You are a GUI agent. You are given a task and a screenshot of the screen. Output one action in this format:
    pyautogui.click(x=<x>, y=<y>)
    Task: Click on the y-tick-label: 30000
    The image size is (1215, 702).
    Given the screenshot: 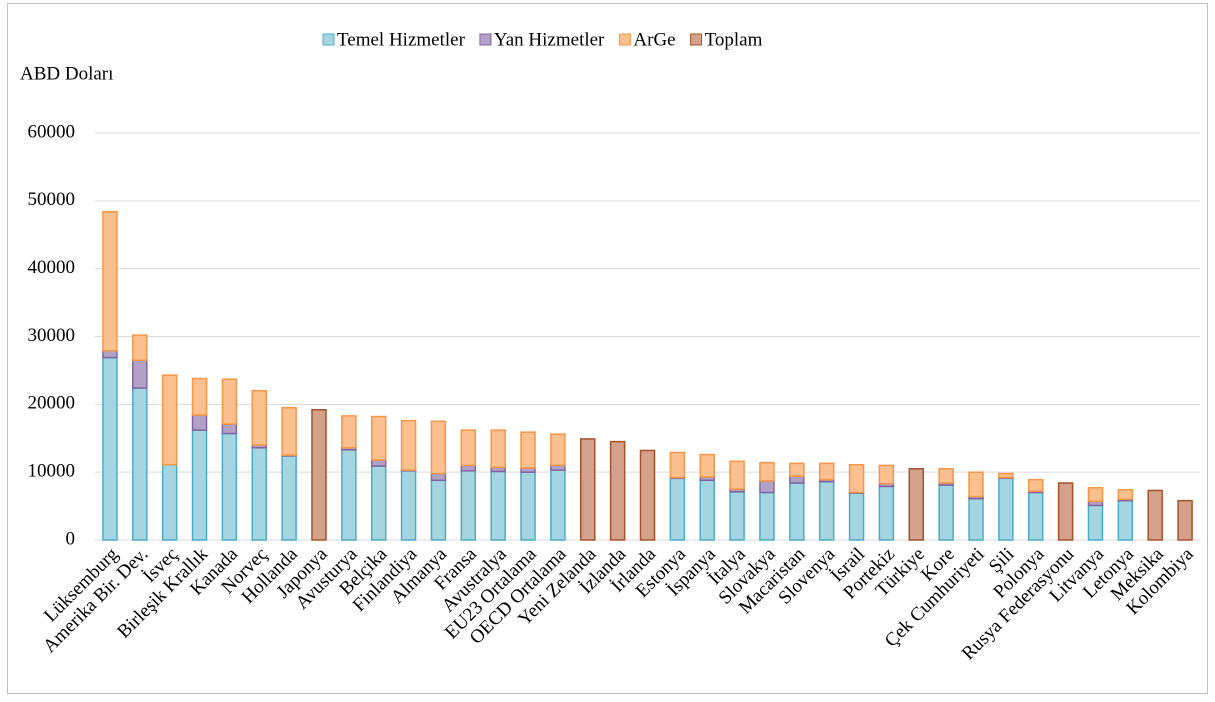 What is the action you would take?
    pyautogui.click(x=52, y=335)
    